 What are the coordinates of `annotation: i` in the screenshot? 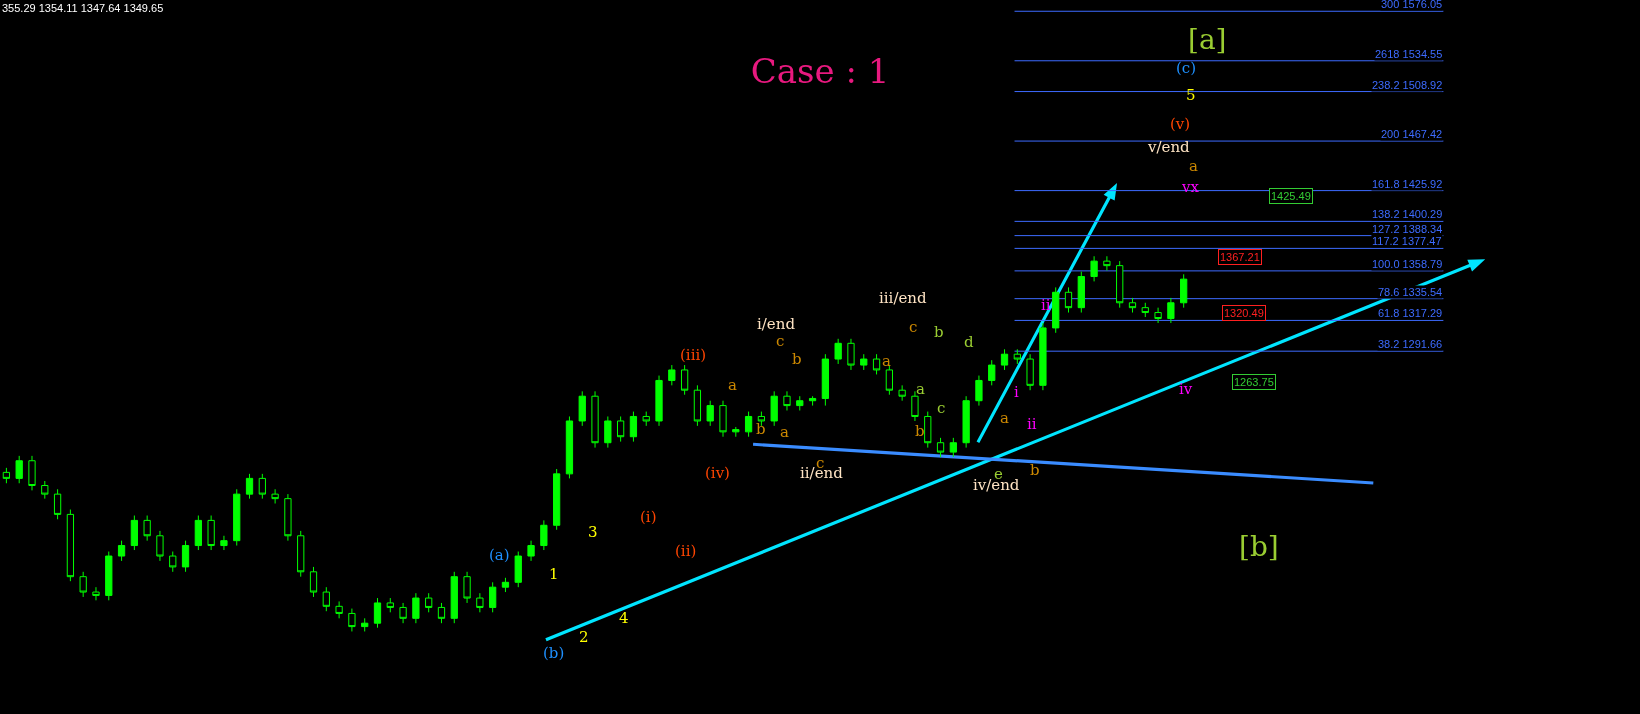 It's located at (1016, 392).